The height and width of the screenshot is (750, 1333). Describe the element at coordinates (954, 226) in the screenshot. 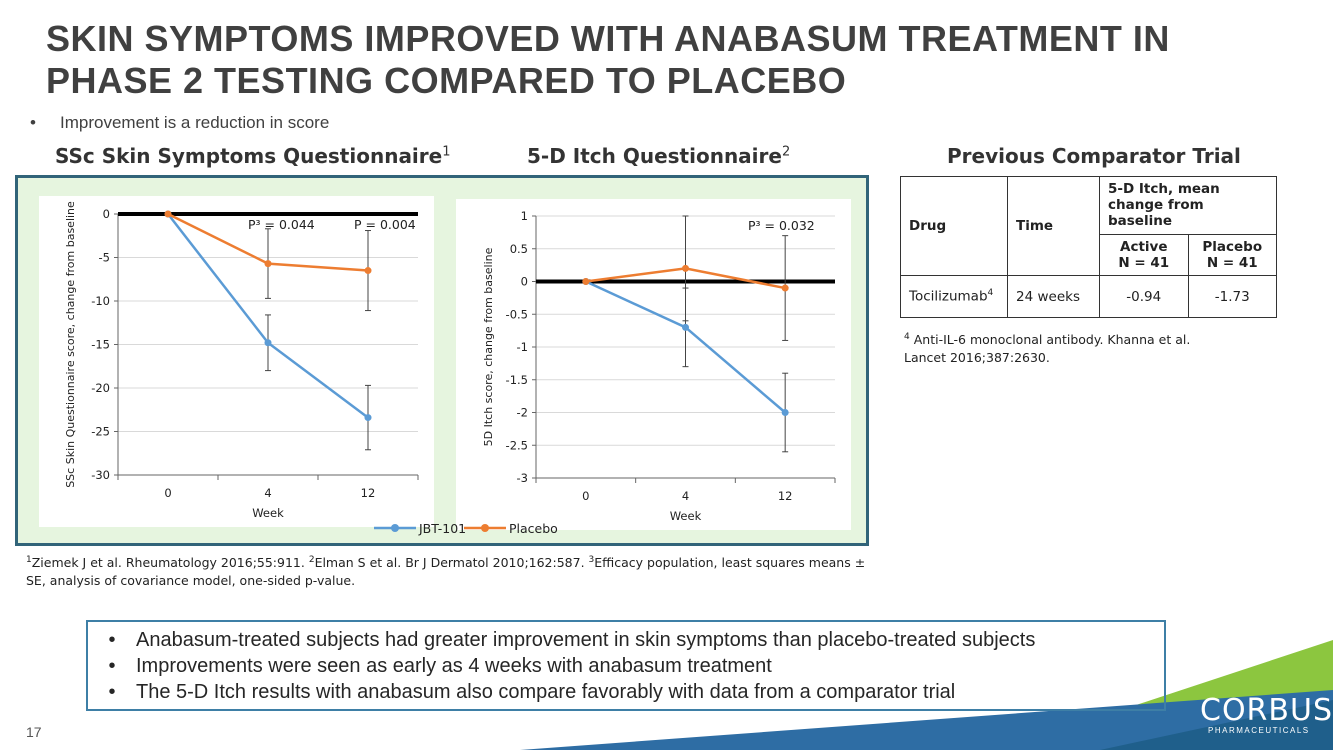

I see `th-drug: Drug` at that location.